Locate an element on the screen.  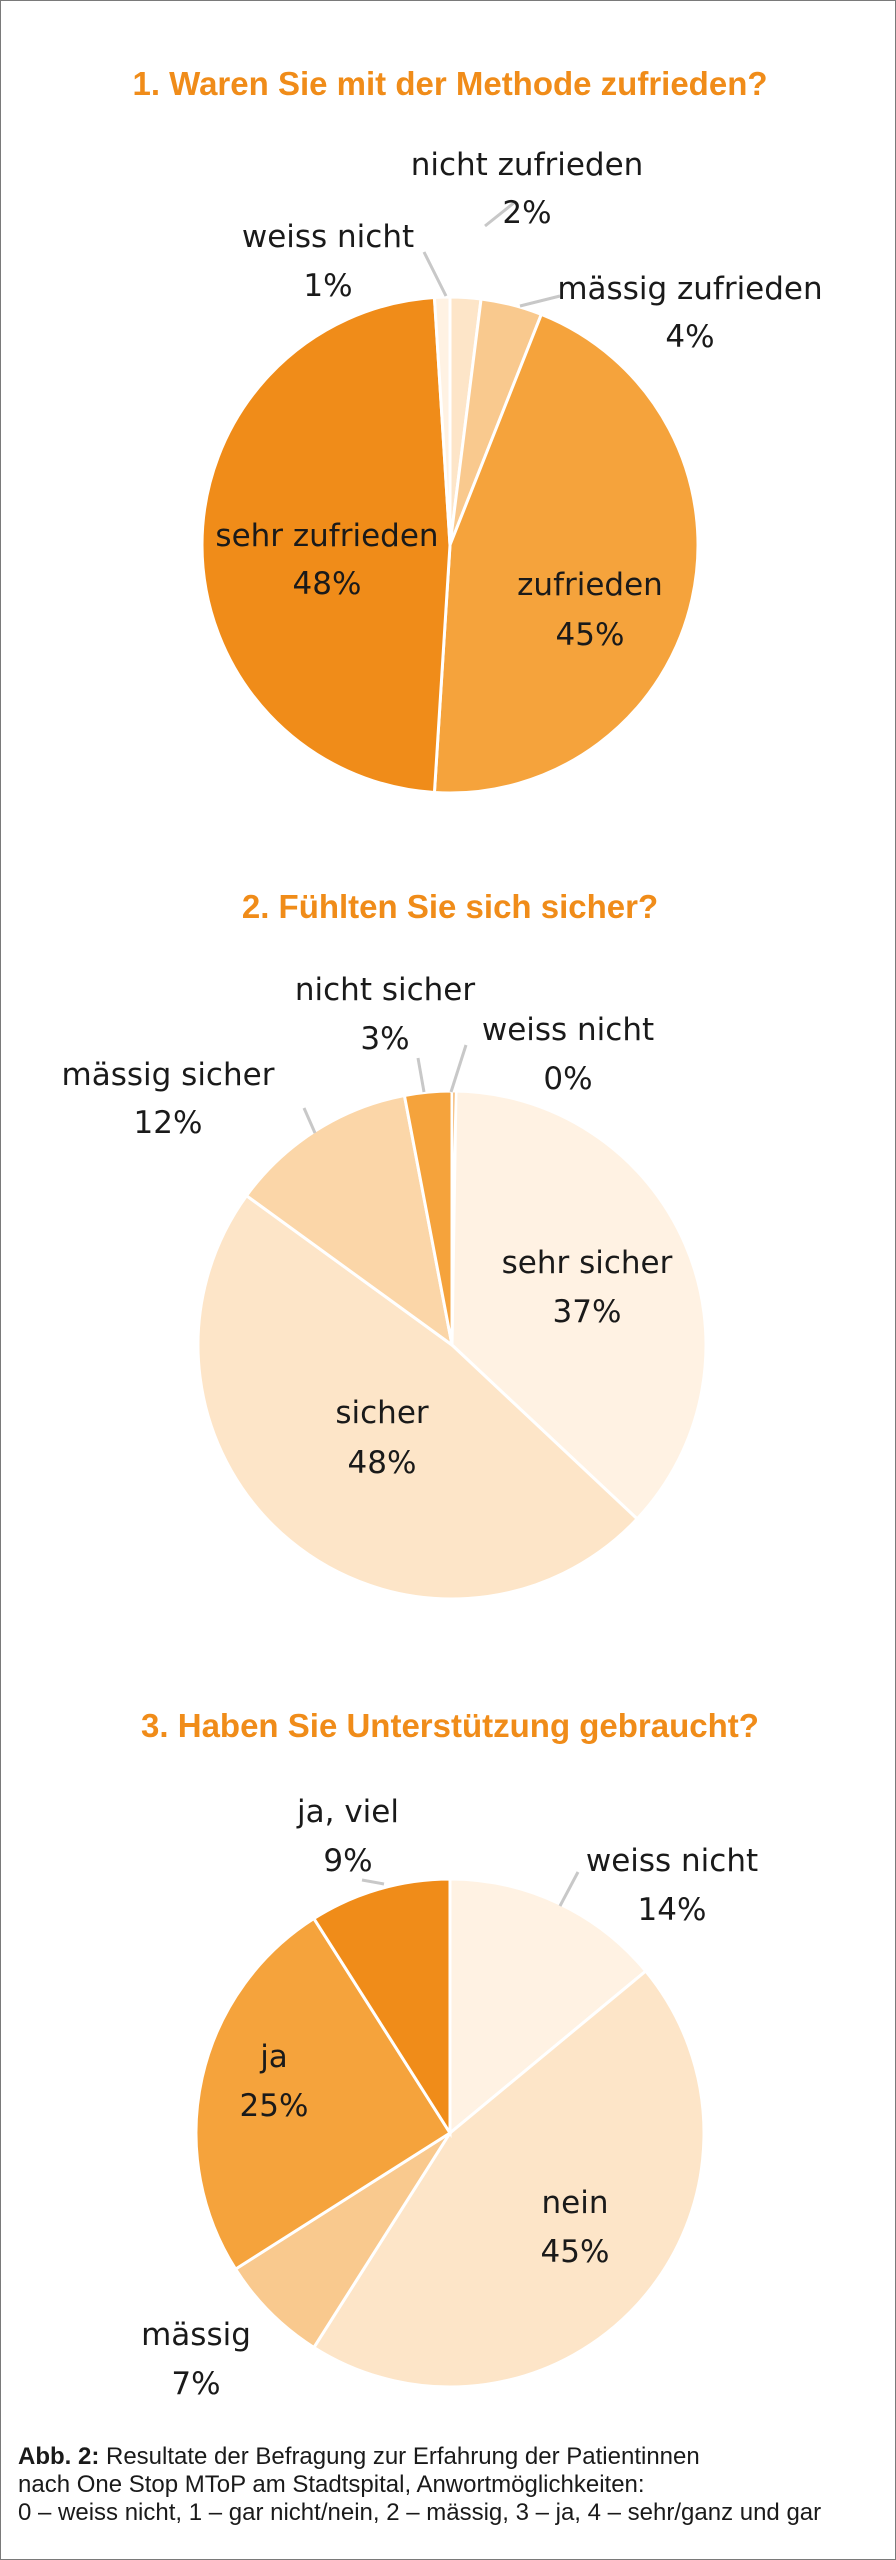
slice-label-nicht-sicher: nicht sicher is located at coordinates (385, 990).